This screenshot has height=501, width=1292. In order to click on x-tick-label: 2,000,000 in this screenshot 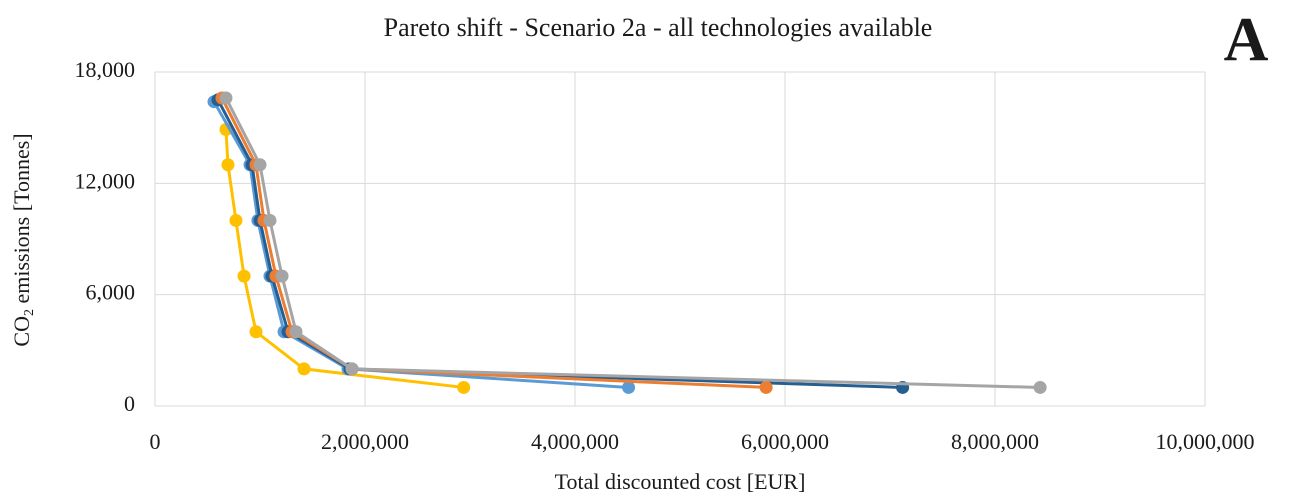, I will do `click(365, 441)`.